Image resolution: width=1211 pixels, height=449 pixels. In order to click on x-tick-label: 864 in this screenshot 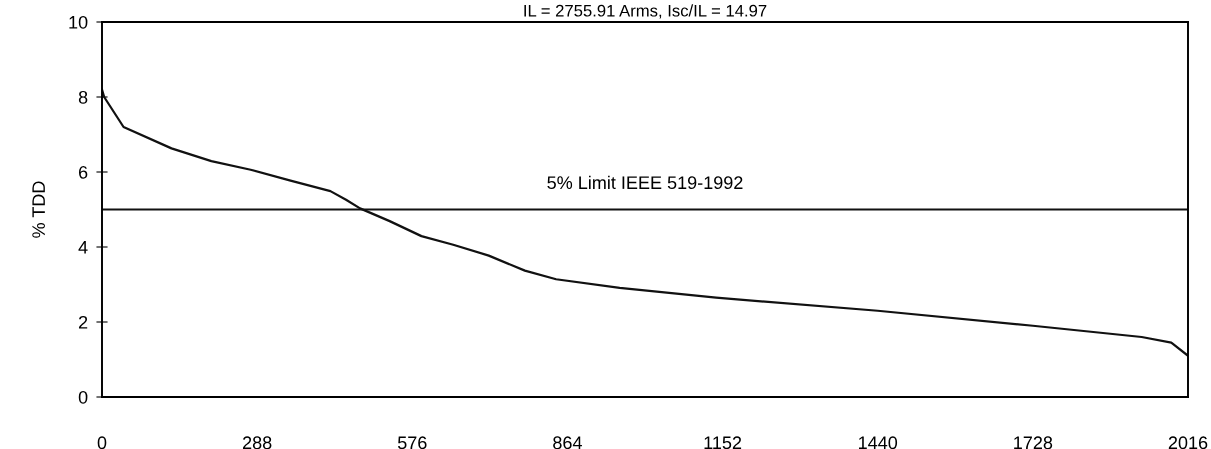, I will do `click(567, 442)`.